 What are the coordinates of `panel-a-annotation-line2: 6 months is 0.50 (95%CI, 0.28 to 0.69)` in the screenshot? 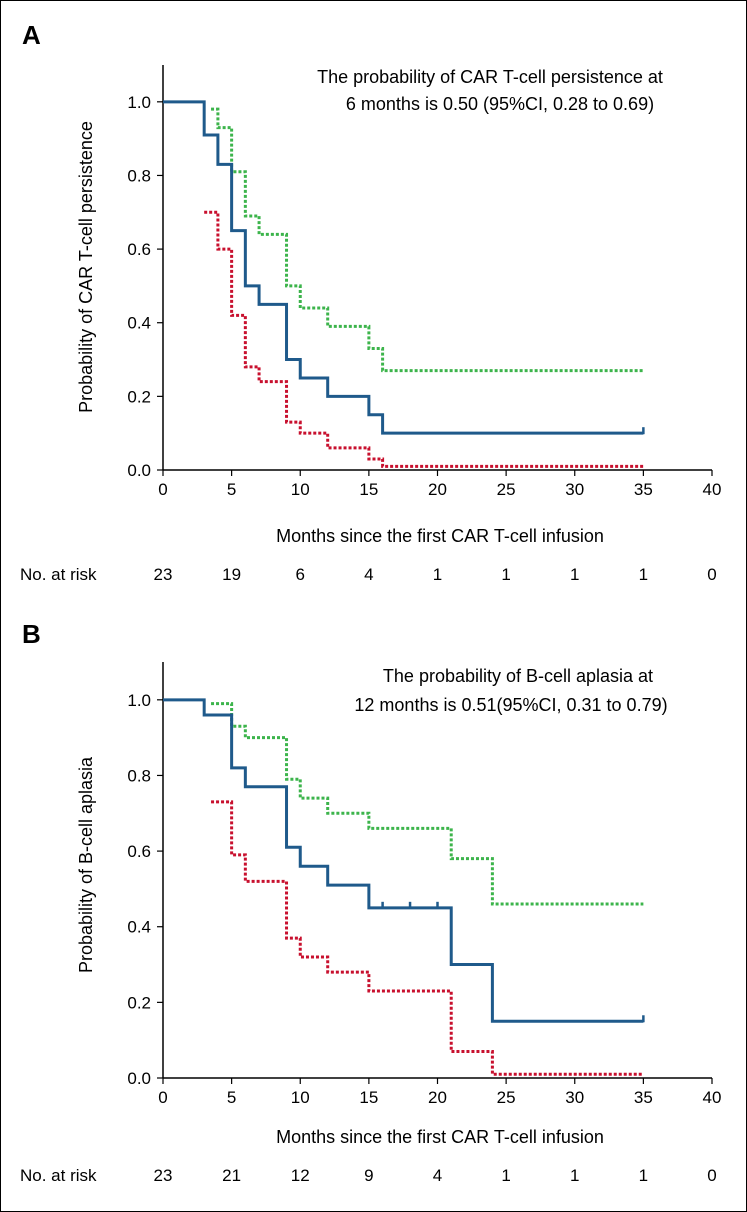 It's located at (500, 104).